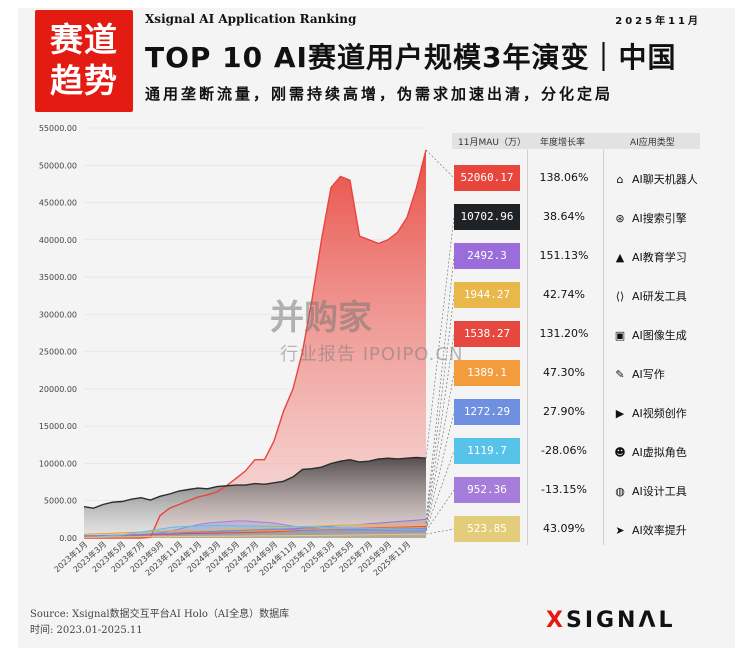 This screenshot has width=751, height=655. I want to click on mau-value: 1272.29, so click(487, 412).